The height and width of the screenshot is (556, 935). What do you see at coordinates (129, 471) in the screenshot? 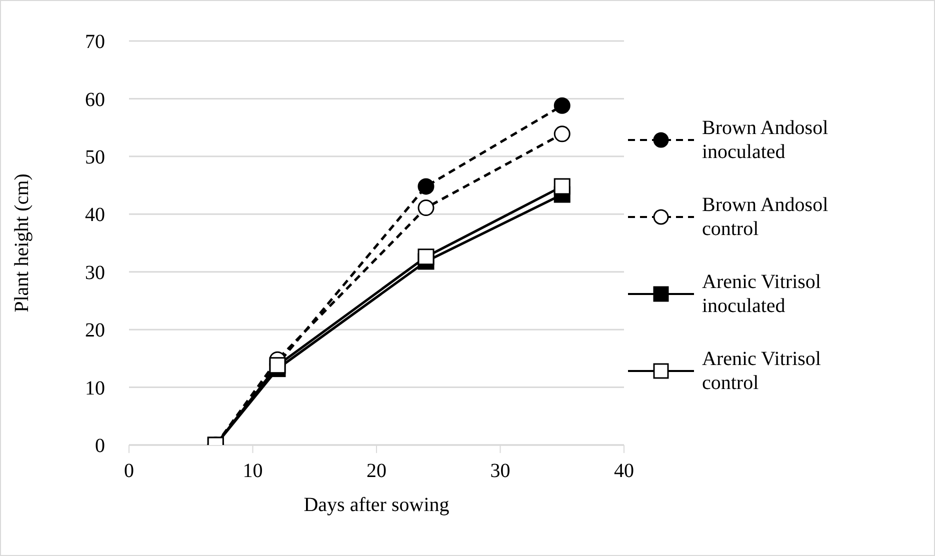
I see `x-tick-label: 0` at bounding box center [129, 471].